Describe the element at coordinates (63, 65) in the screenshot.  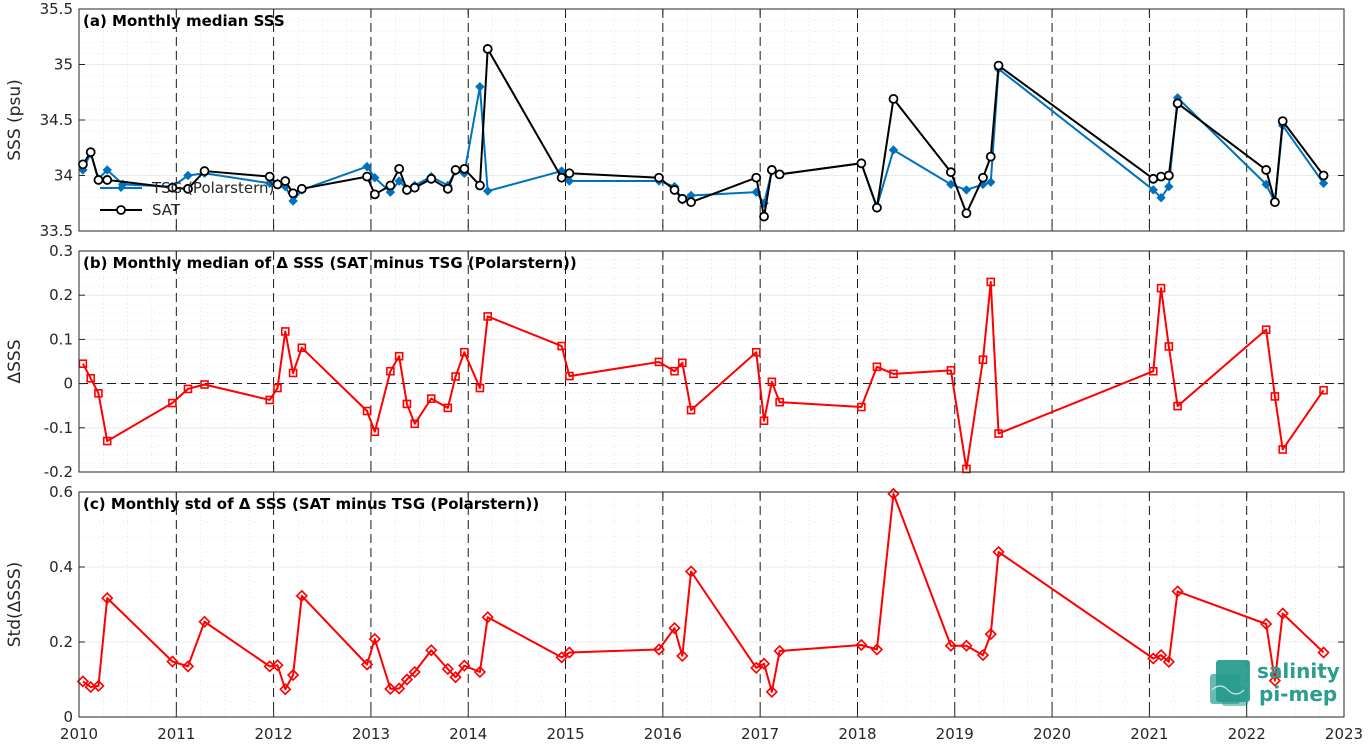
I see `y-tick-label: 35` at that location.